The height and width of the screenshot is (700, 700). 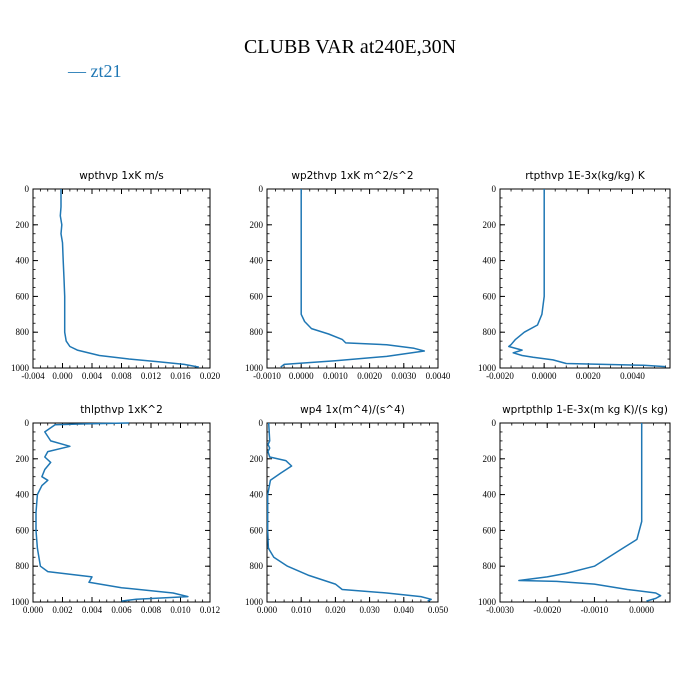 What do you see at coordinates (585, 410) in the screenshot?
I see `subplot-title: wprtpthlp 1-E-3x(m kg K)/(s kg)` at bounding box center [585, 410].